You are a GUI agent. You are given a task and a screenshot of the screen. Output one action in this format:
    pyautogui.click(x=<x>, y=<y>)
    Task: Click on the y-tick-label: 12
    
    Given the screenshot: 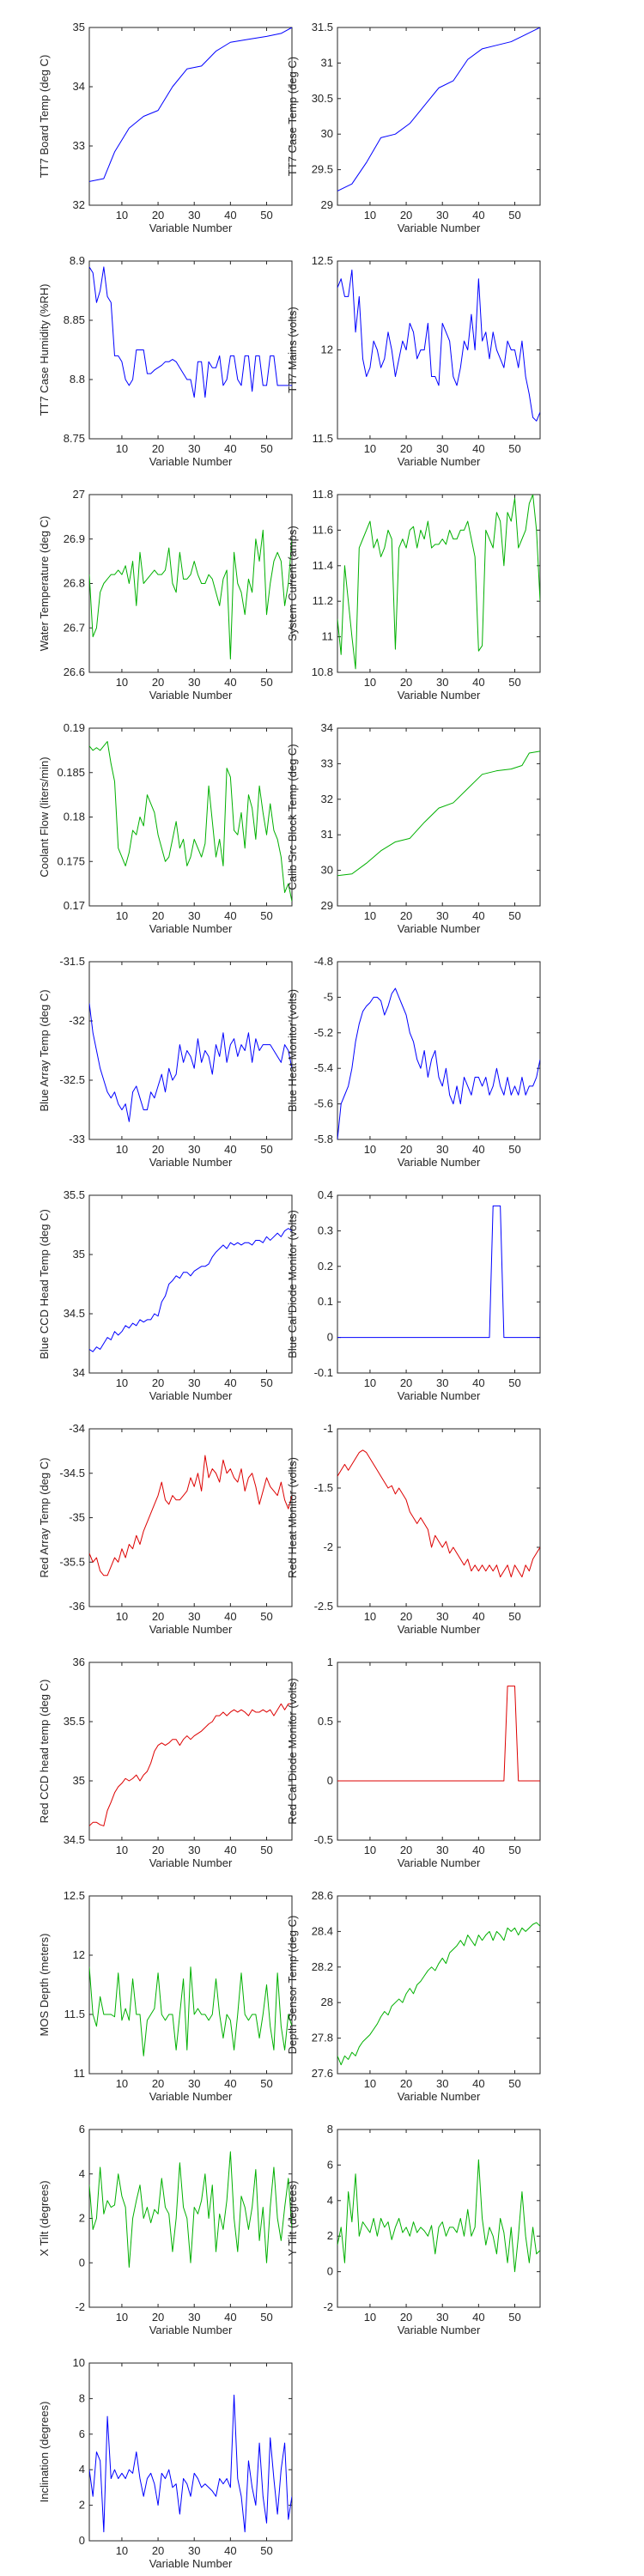 What is the action you would take?
    pyautogui.click(x=327, y=349)
    